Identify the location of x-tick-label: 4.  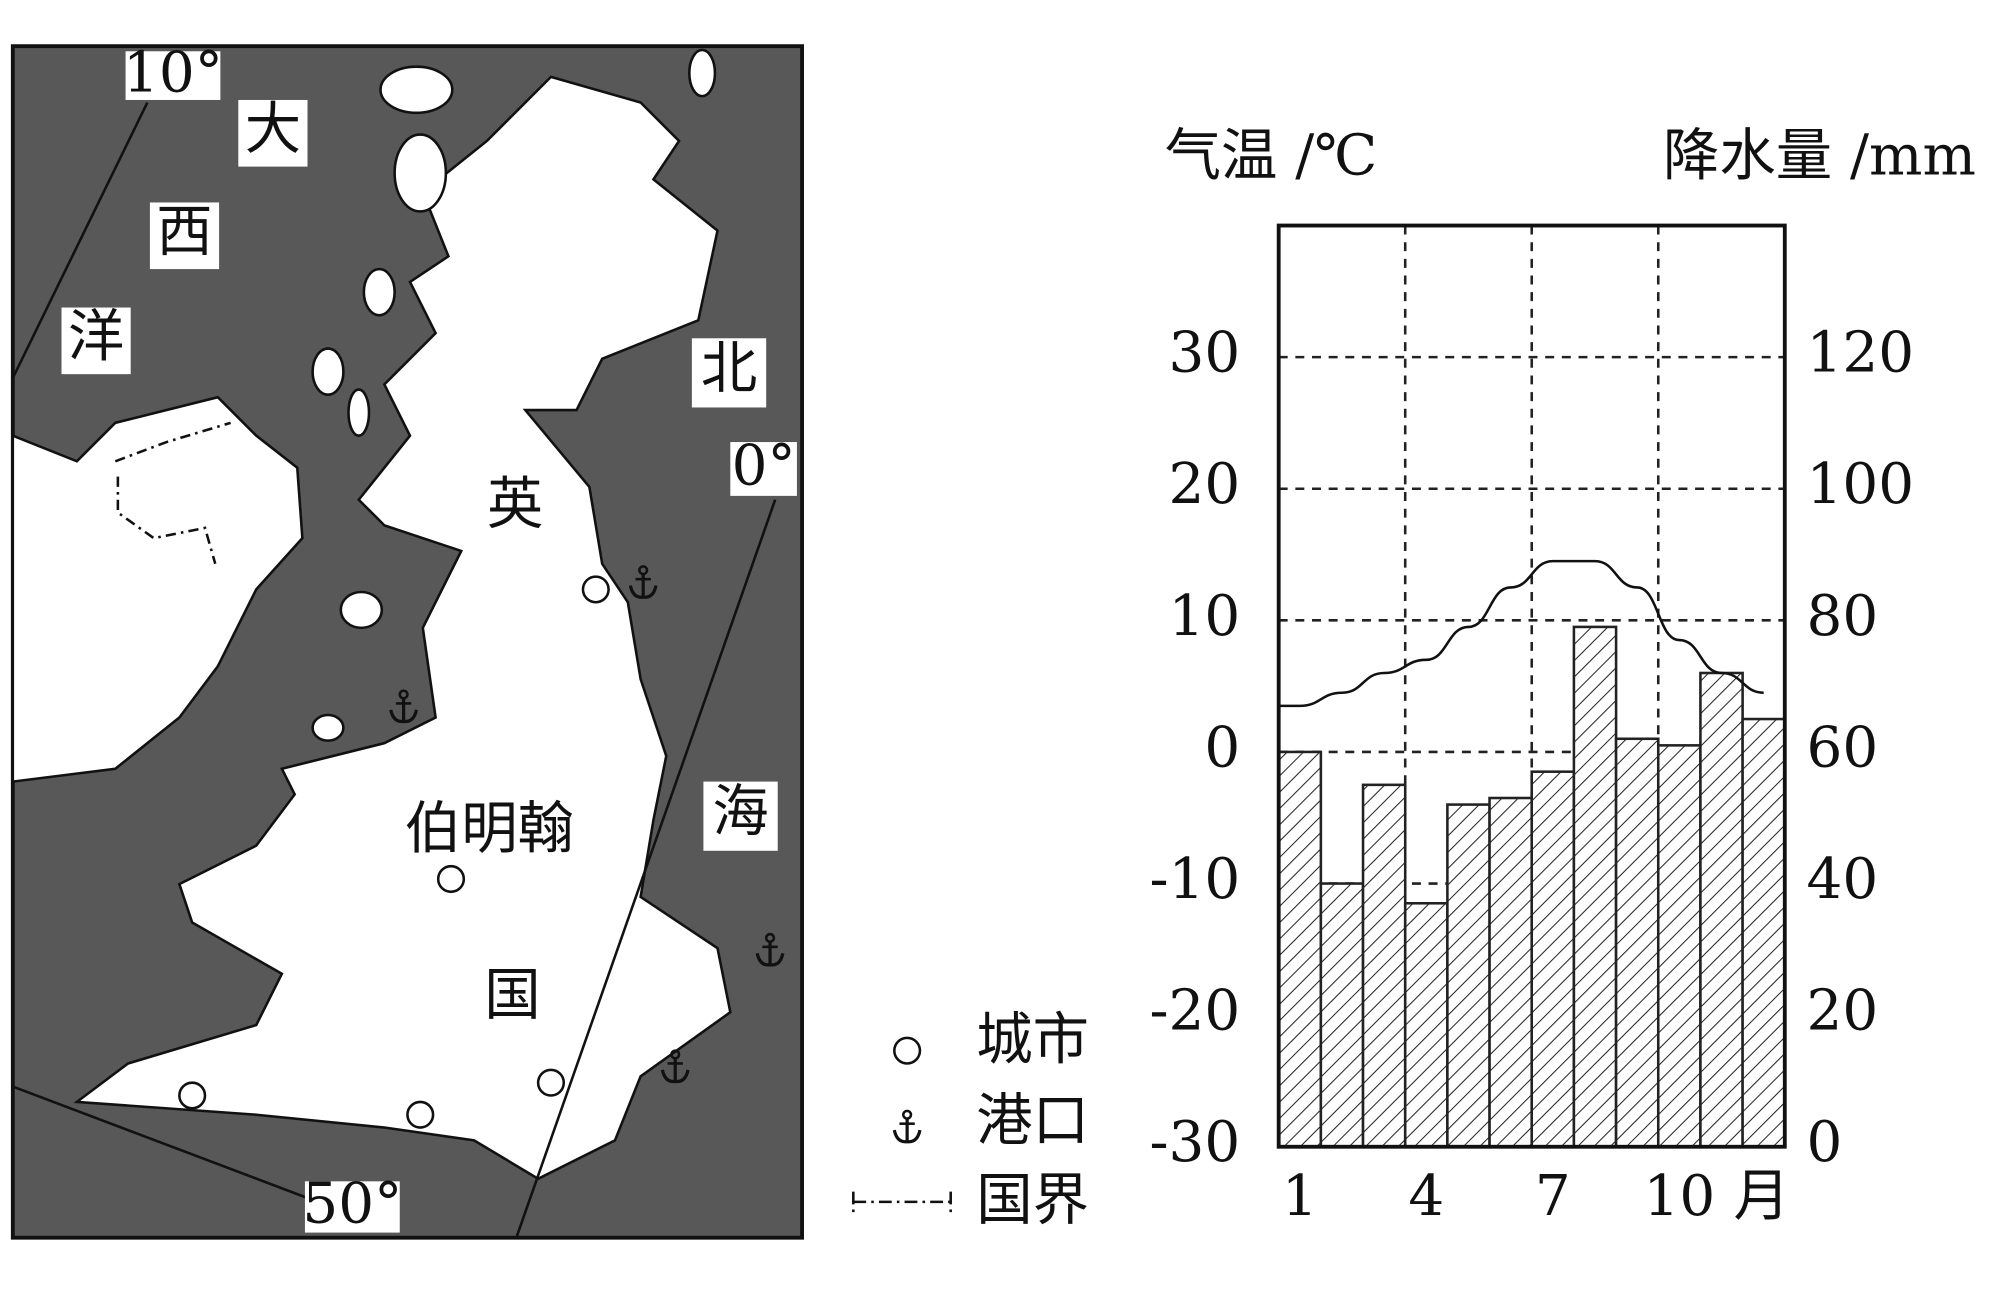
(1426, 1196).